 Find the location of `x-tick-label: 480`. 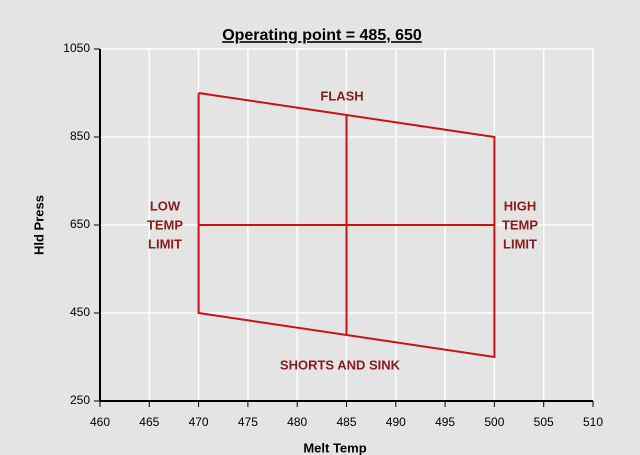

x-tick-label: 480 is located at coordinates (297, 422).